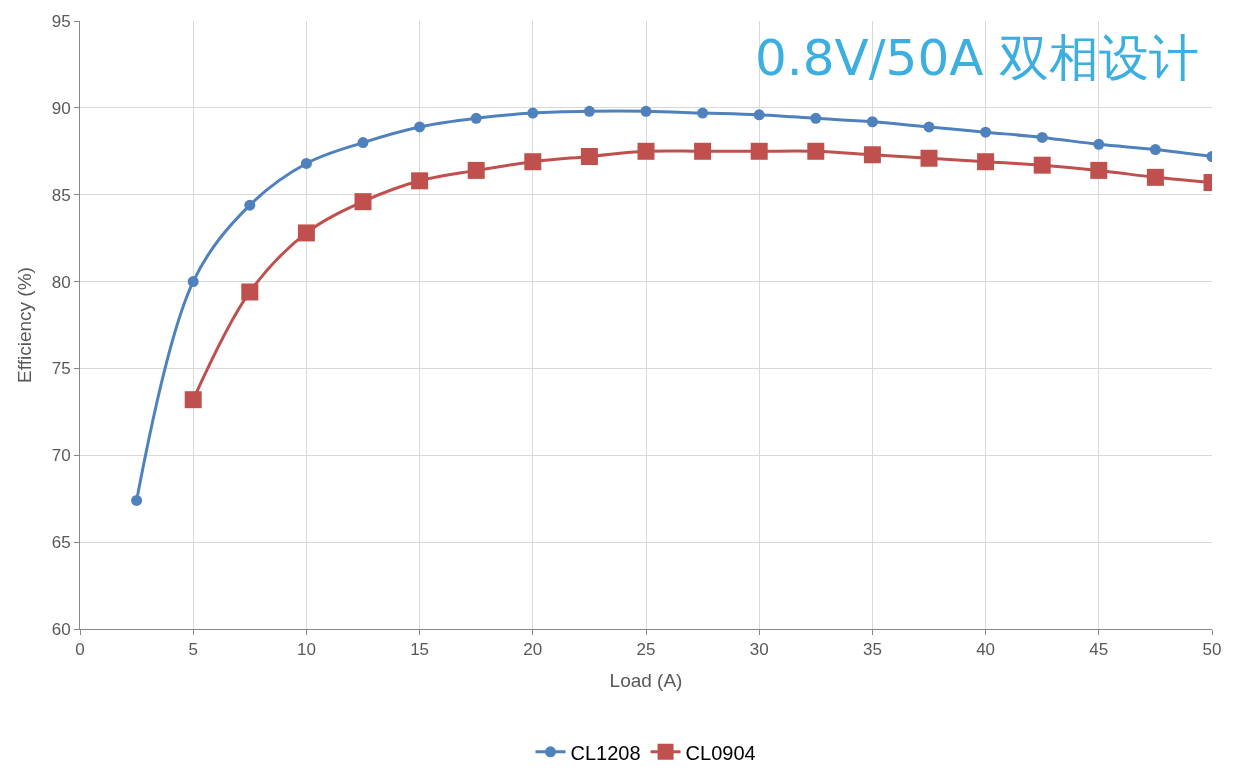 This screenshot has width=1233, height=783. Describe the element at coordinates (193, 650) in the screenshot. I see `x-tick-label: 5` at that location.